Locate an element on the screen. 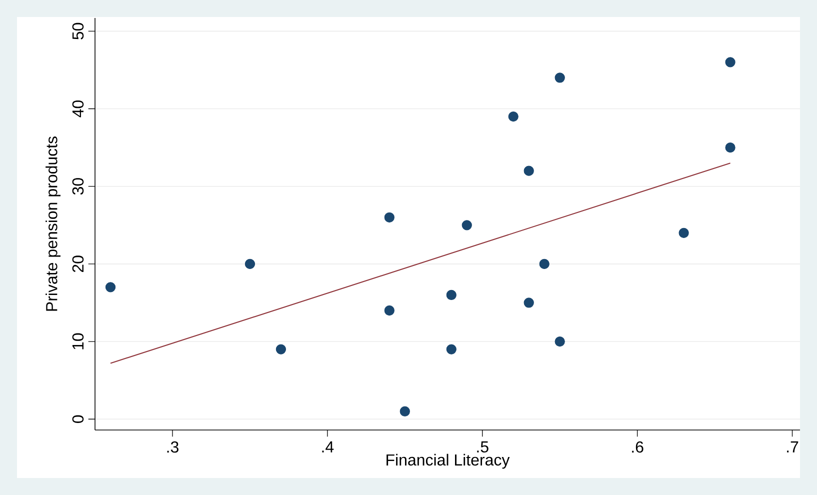  y-tick-label: 50 is located at coordinates (78, 31).